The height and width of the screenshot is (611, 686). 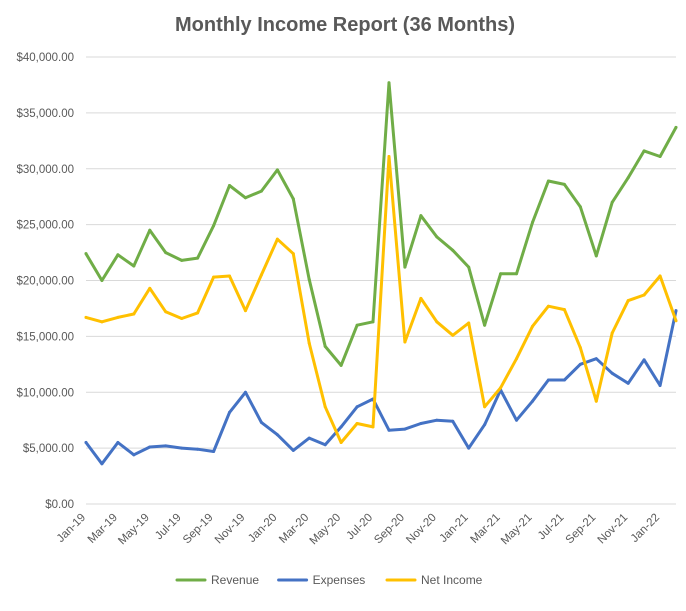 I want to click on x-tick-label: Jan-22, so click(x=645, y=528).